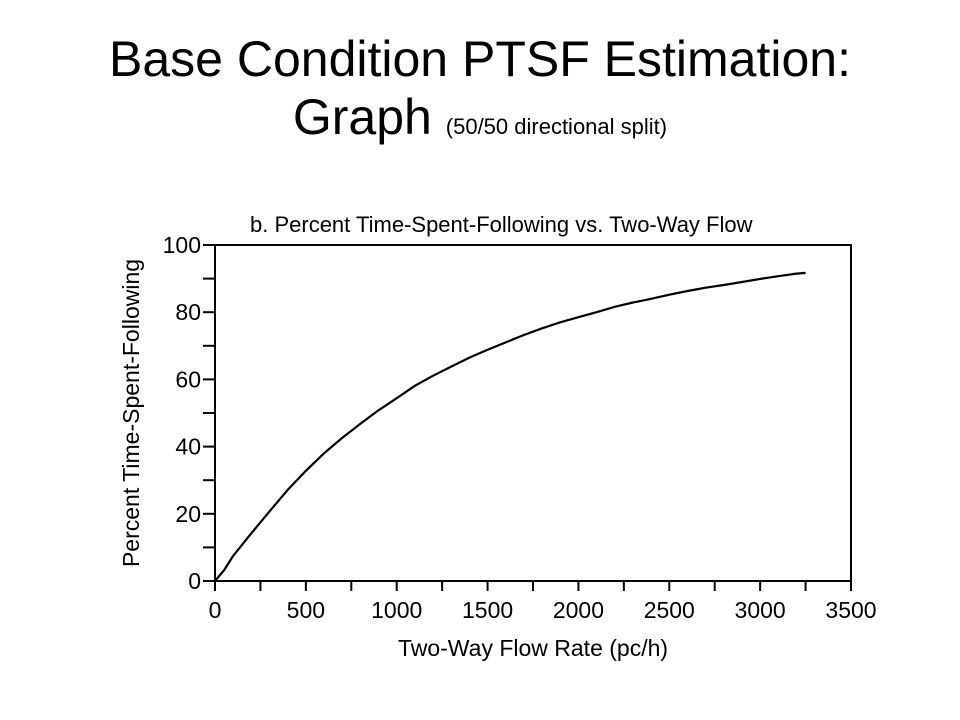 The image size is (960, 720). What do you see at coordinates (533, 648) in the screenshot?
I see `x-axis-label: Two-Way Flow Rate (pc/h)` at bounding box center [533, 648].